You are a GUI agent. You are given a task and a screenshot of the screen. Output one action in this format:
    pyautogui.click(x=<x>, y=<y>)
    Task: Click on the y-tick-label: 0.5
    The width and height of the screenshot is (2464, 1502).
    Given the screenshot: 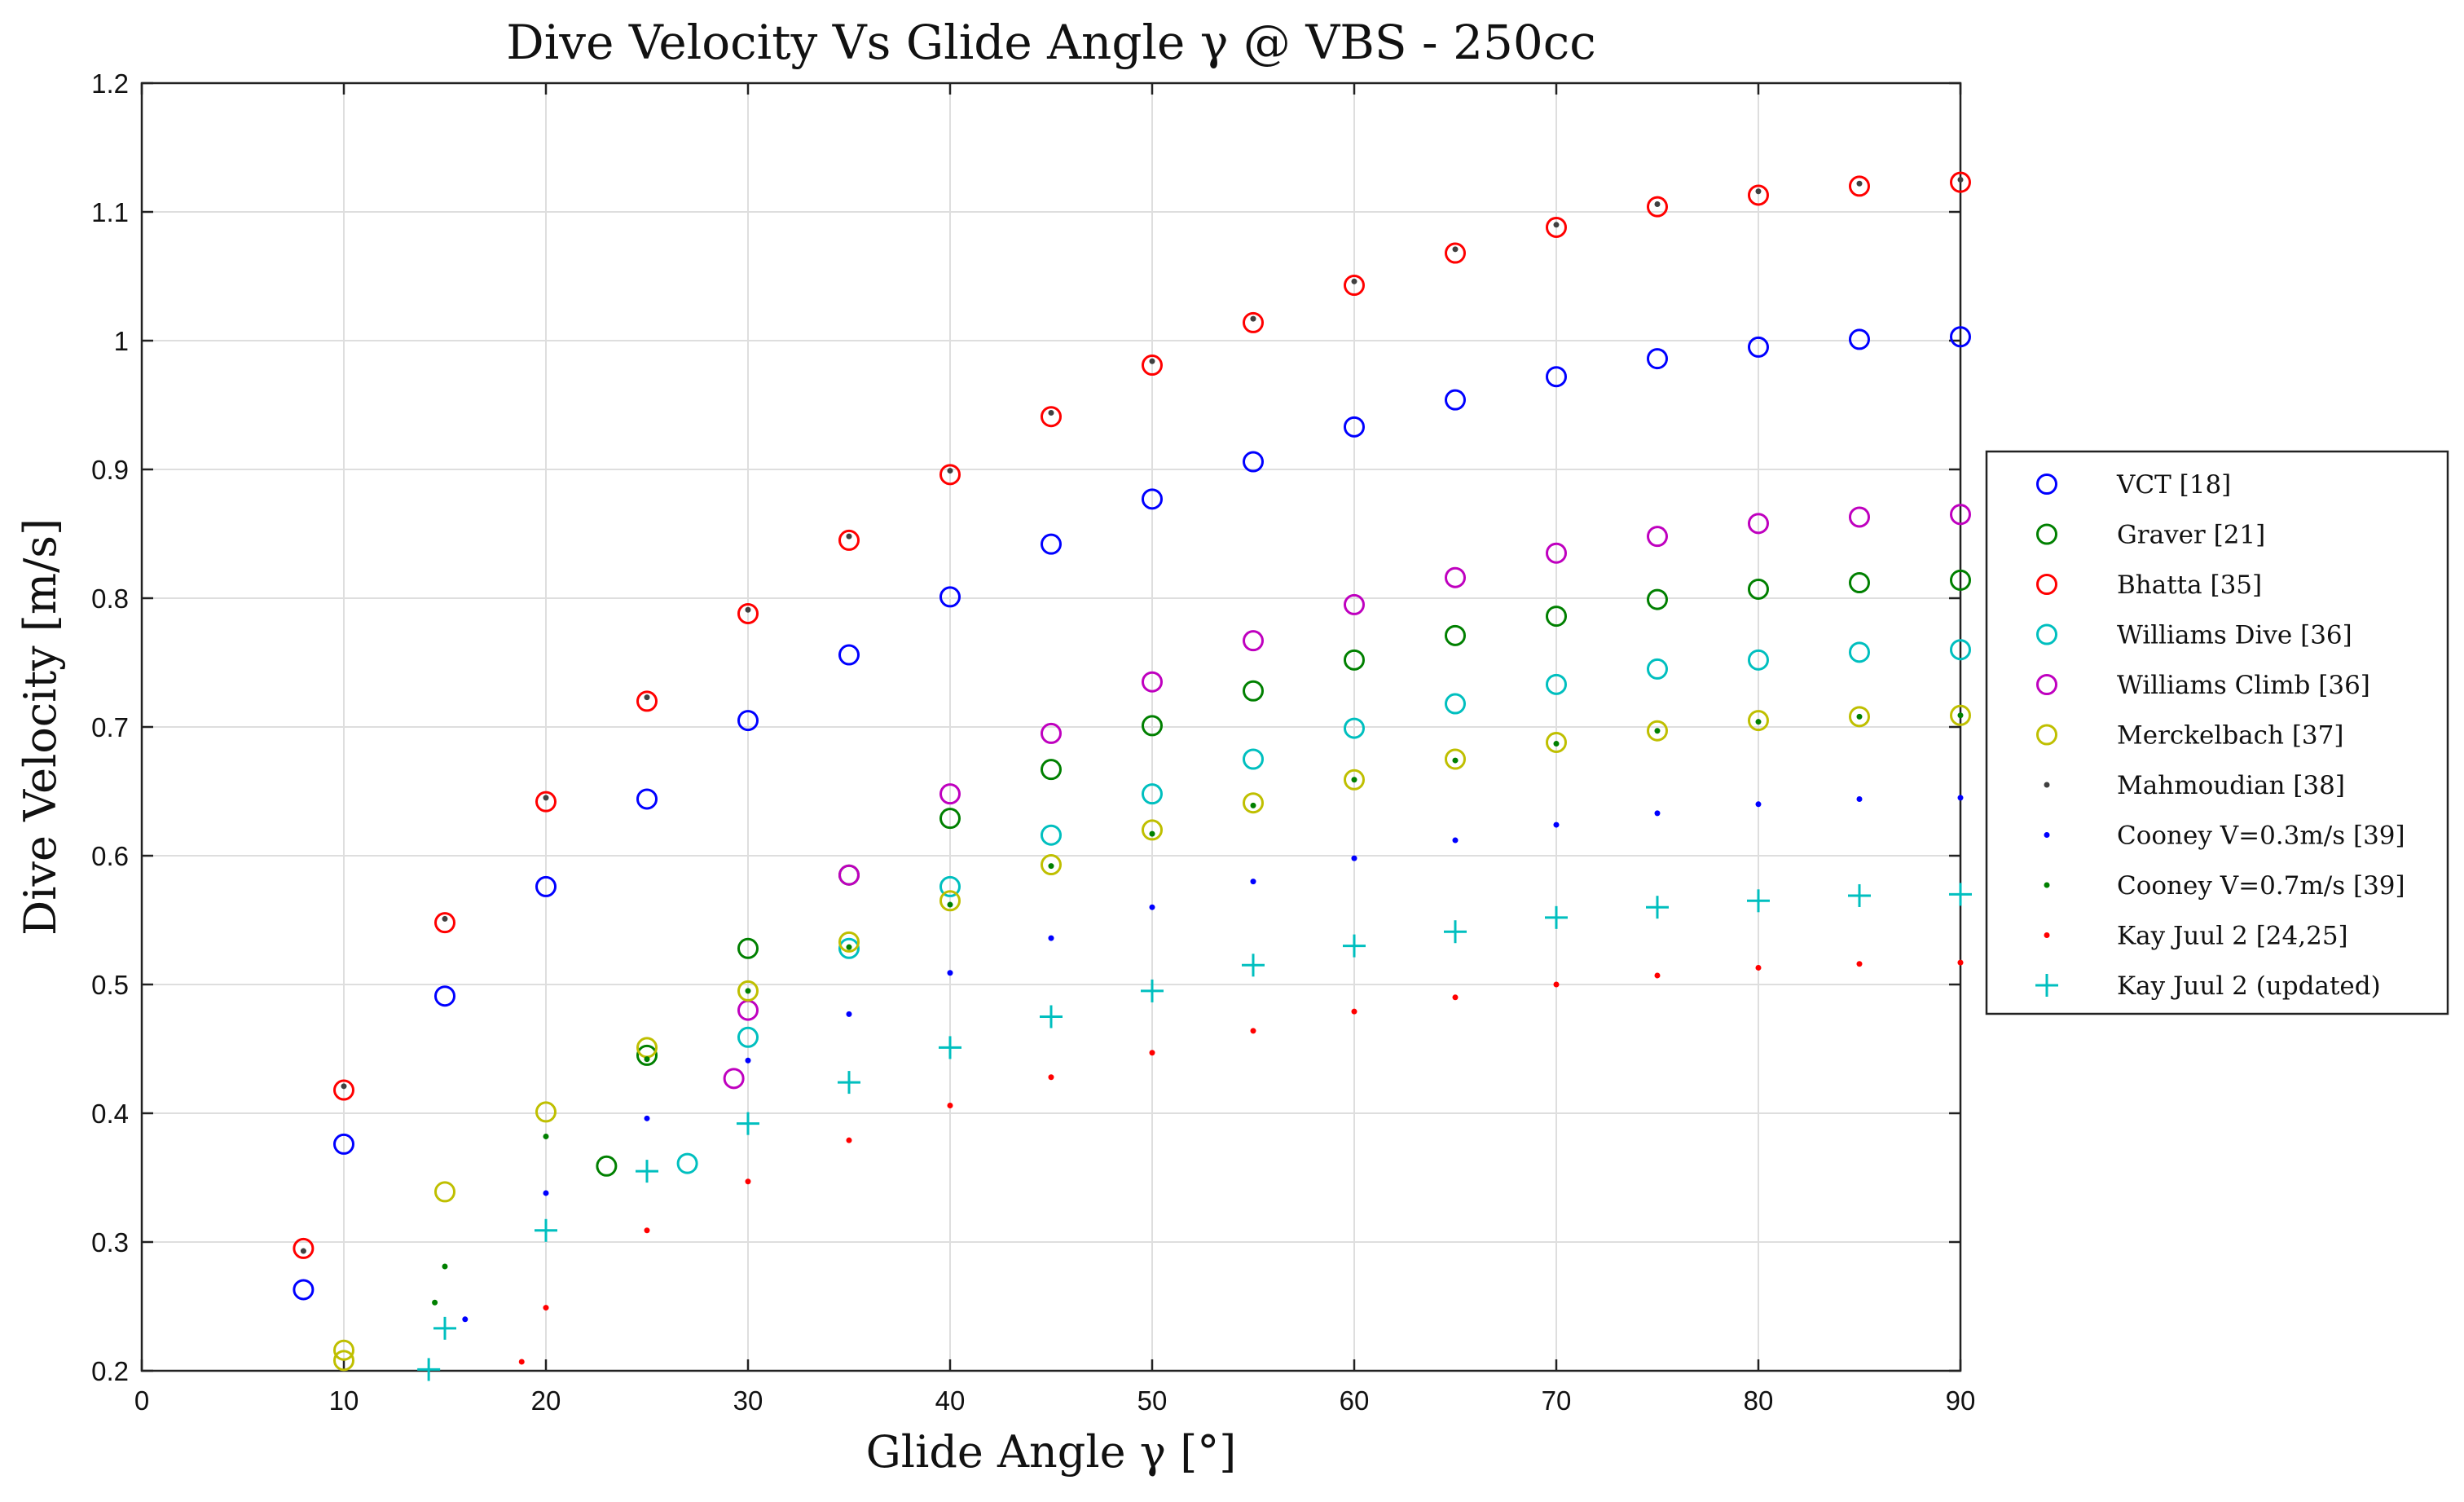 What is the action you would take?
    pyautogui.click(x=110, y=985)
    